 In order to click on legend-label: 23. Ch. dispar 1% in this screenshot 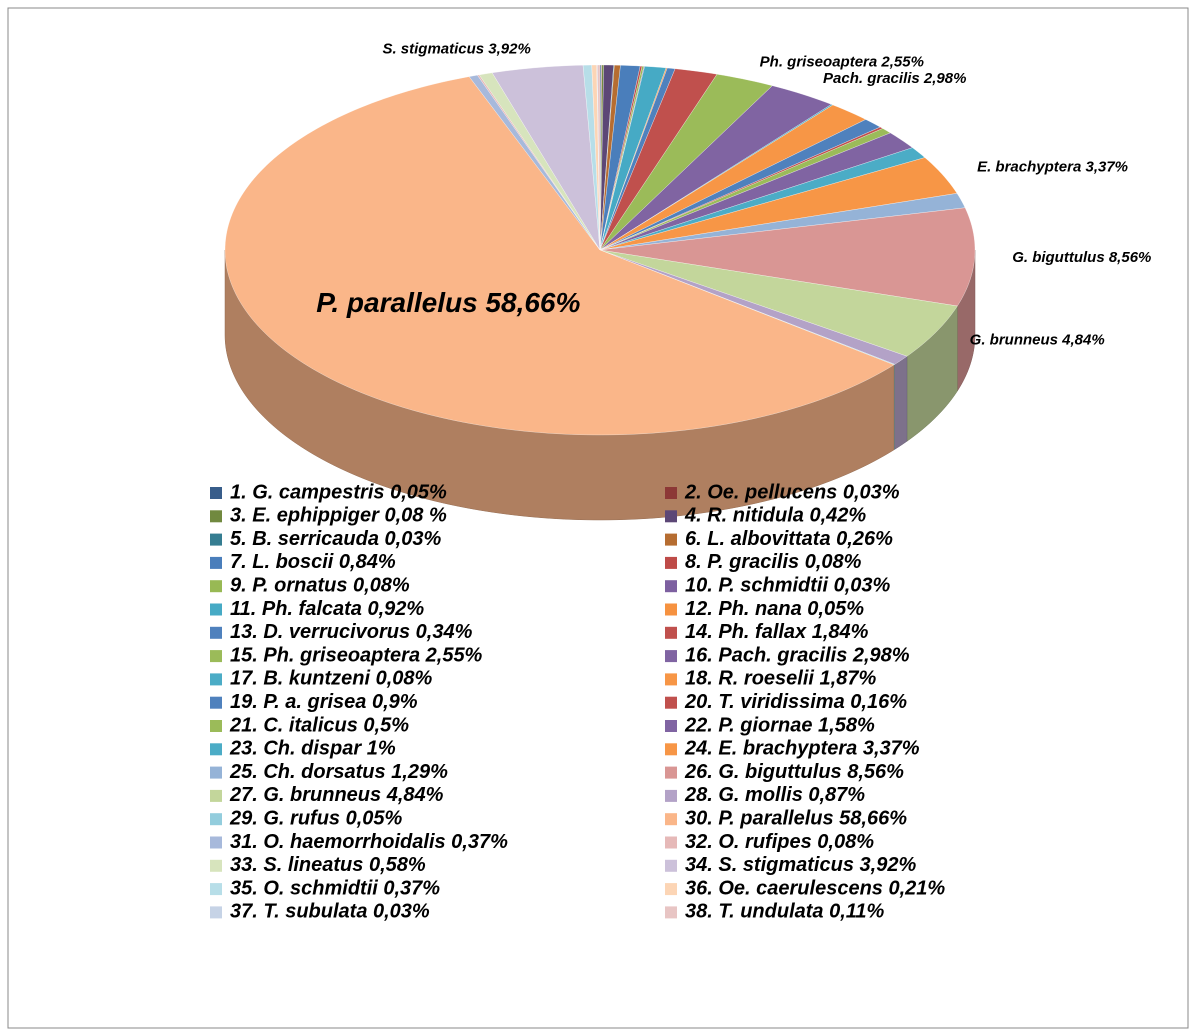, I will do `click(312, 749)`.